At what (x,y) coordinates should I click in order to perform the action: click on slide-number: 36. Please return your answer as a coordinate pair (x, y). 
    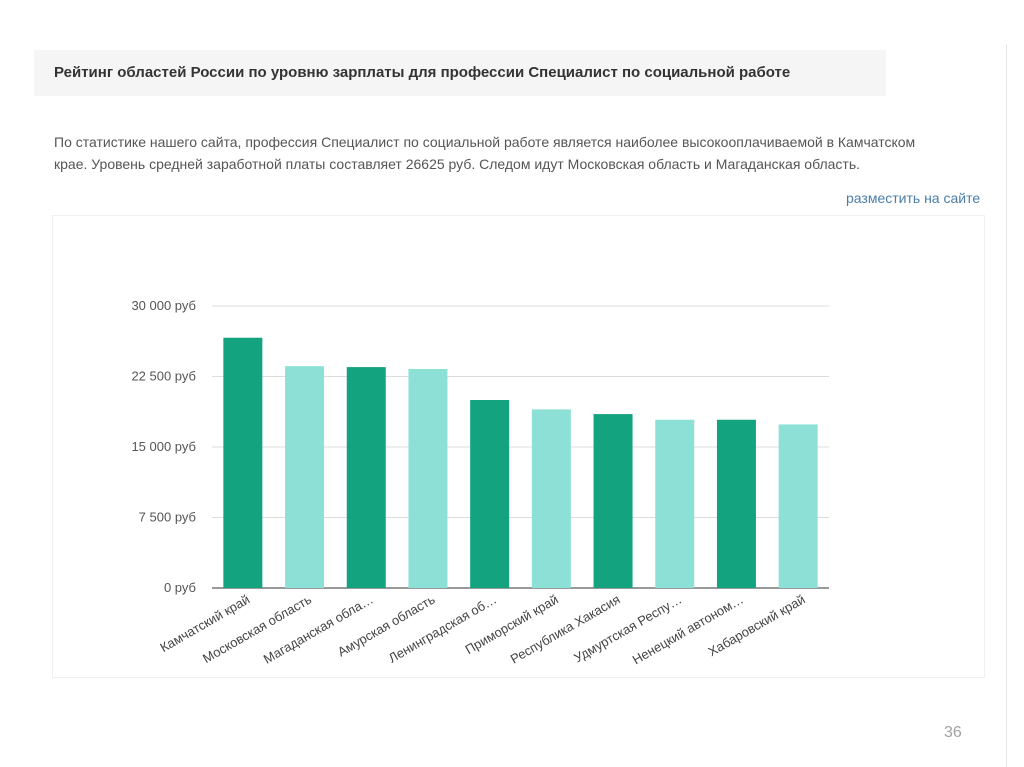
    Looking at the image, I should click on (953, 732).